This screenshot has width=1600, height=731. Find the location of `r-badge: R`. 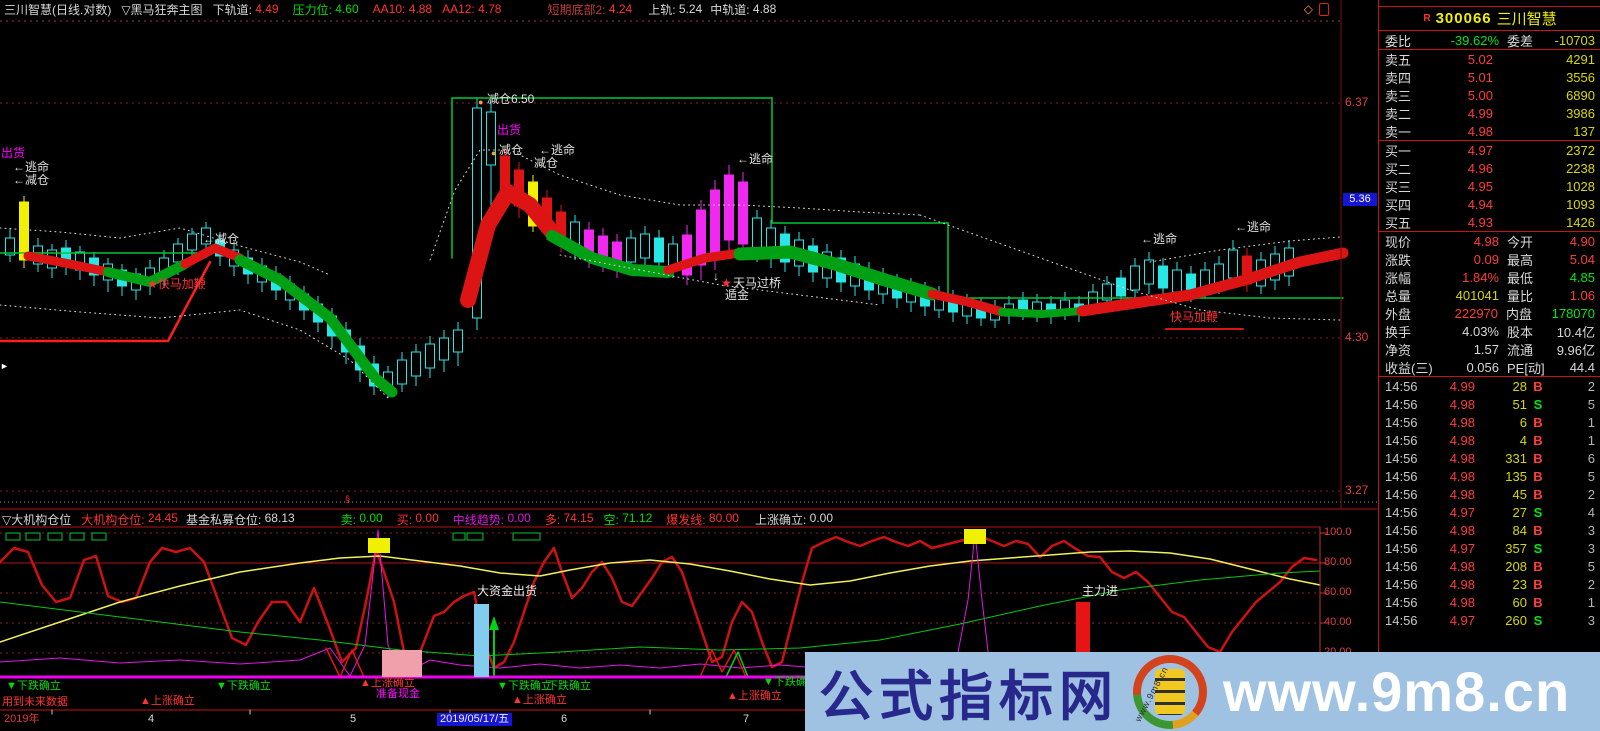

r-badge: R is located at coordinates (1427, 18).